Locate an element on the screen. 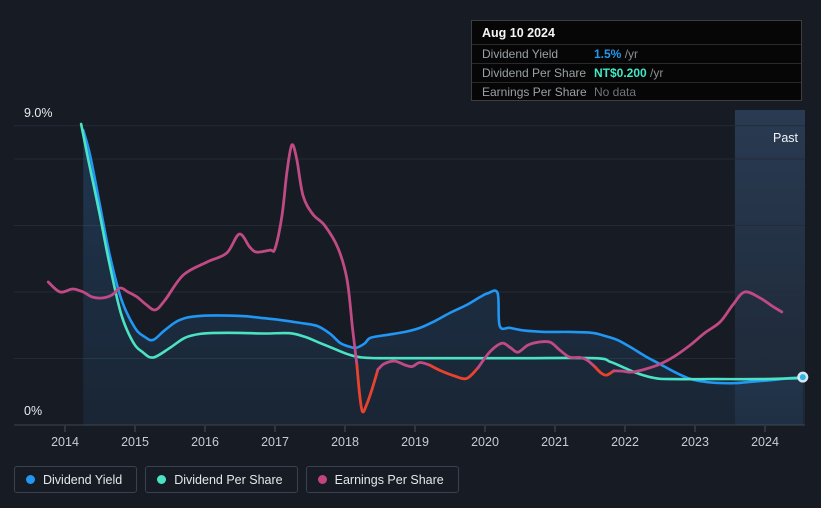 Image resolution: width=821 pixels, height=508 pixels. x-axis-tick-label: 2022 is located at coordinates (625, 442).